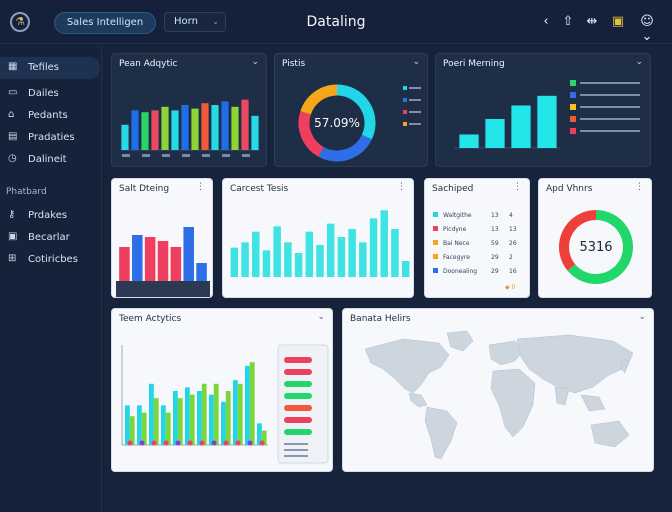 This screenshot has width=672, height=512. Describe the element at coordinates (499, 391) in the screenshot. I see `world-map` at that location.